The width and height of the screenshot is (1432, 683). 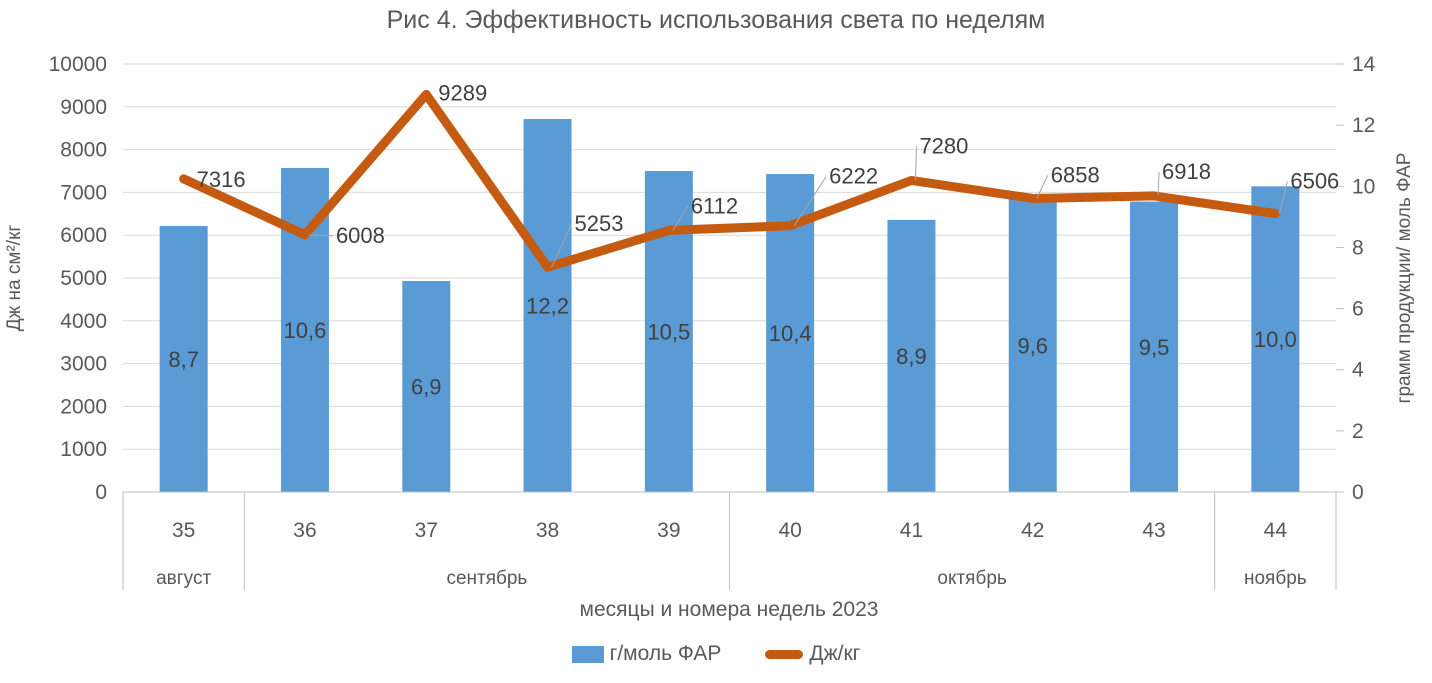 What do you see at coordinates (911, 530) in the screenshot?
I see `week-label: 41` at bounding box center [911, 530].